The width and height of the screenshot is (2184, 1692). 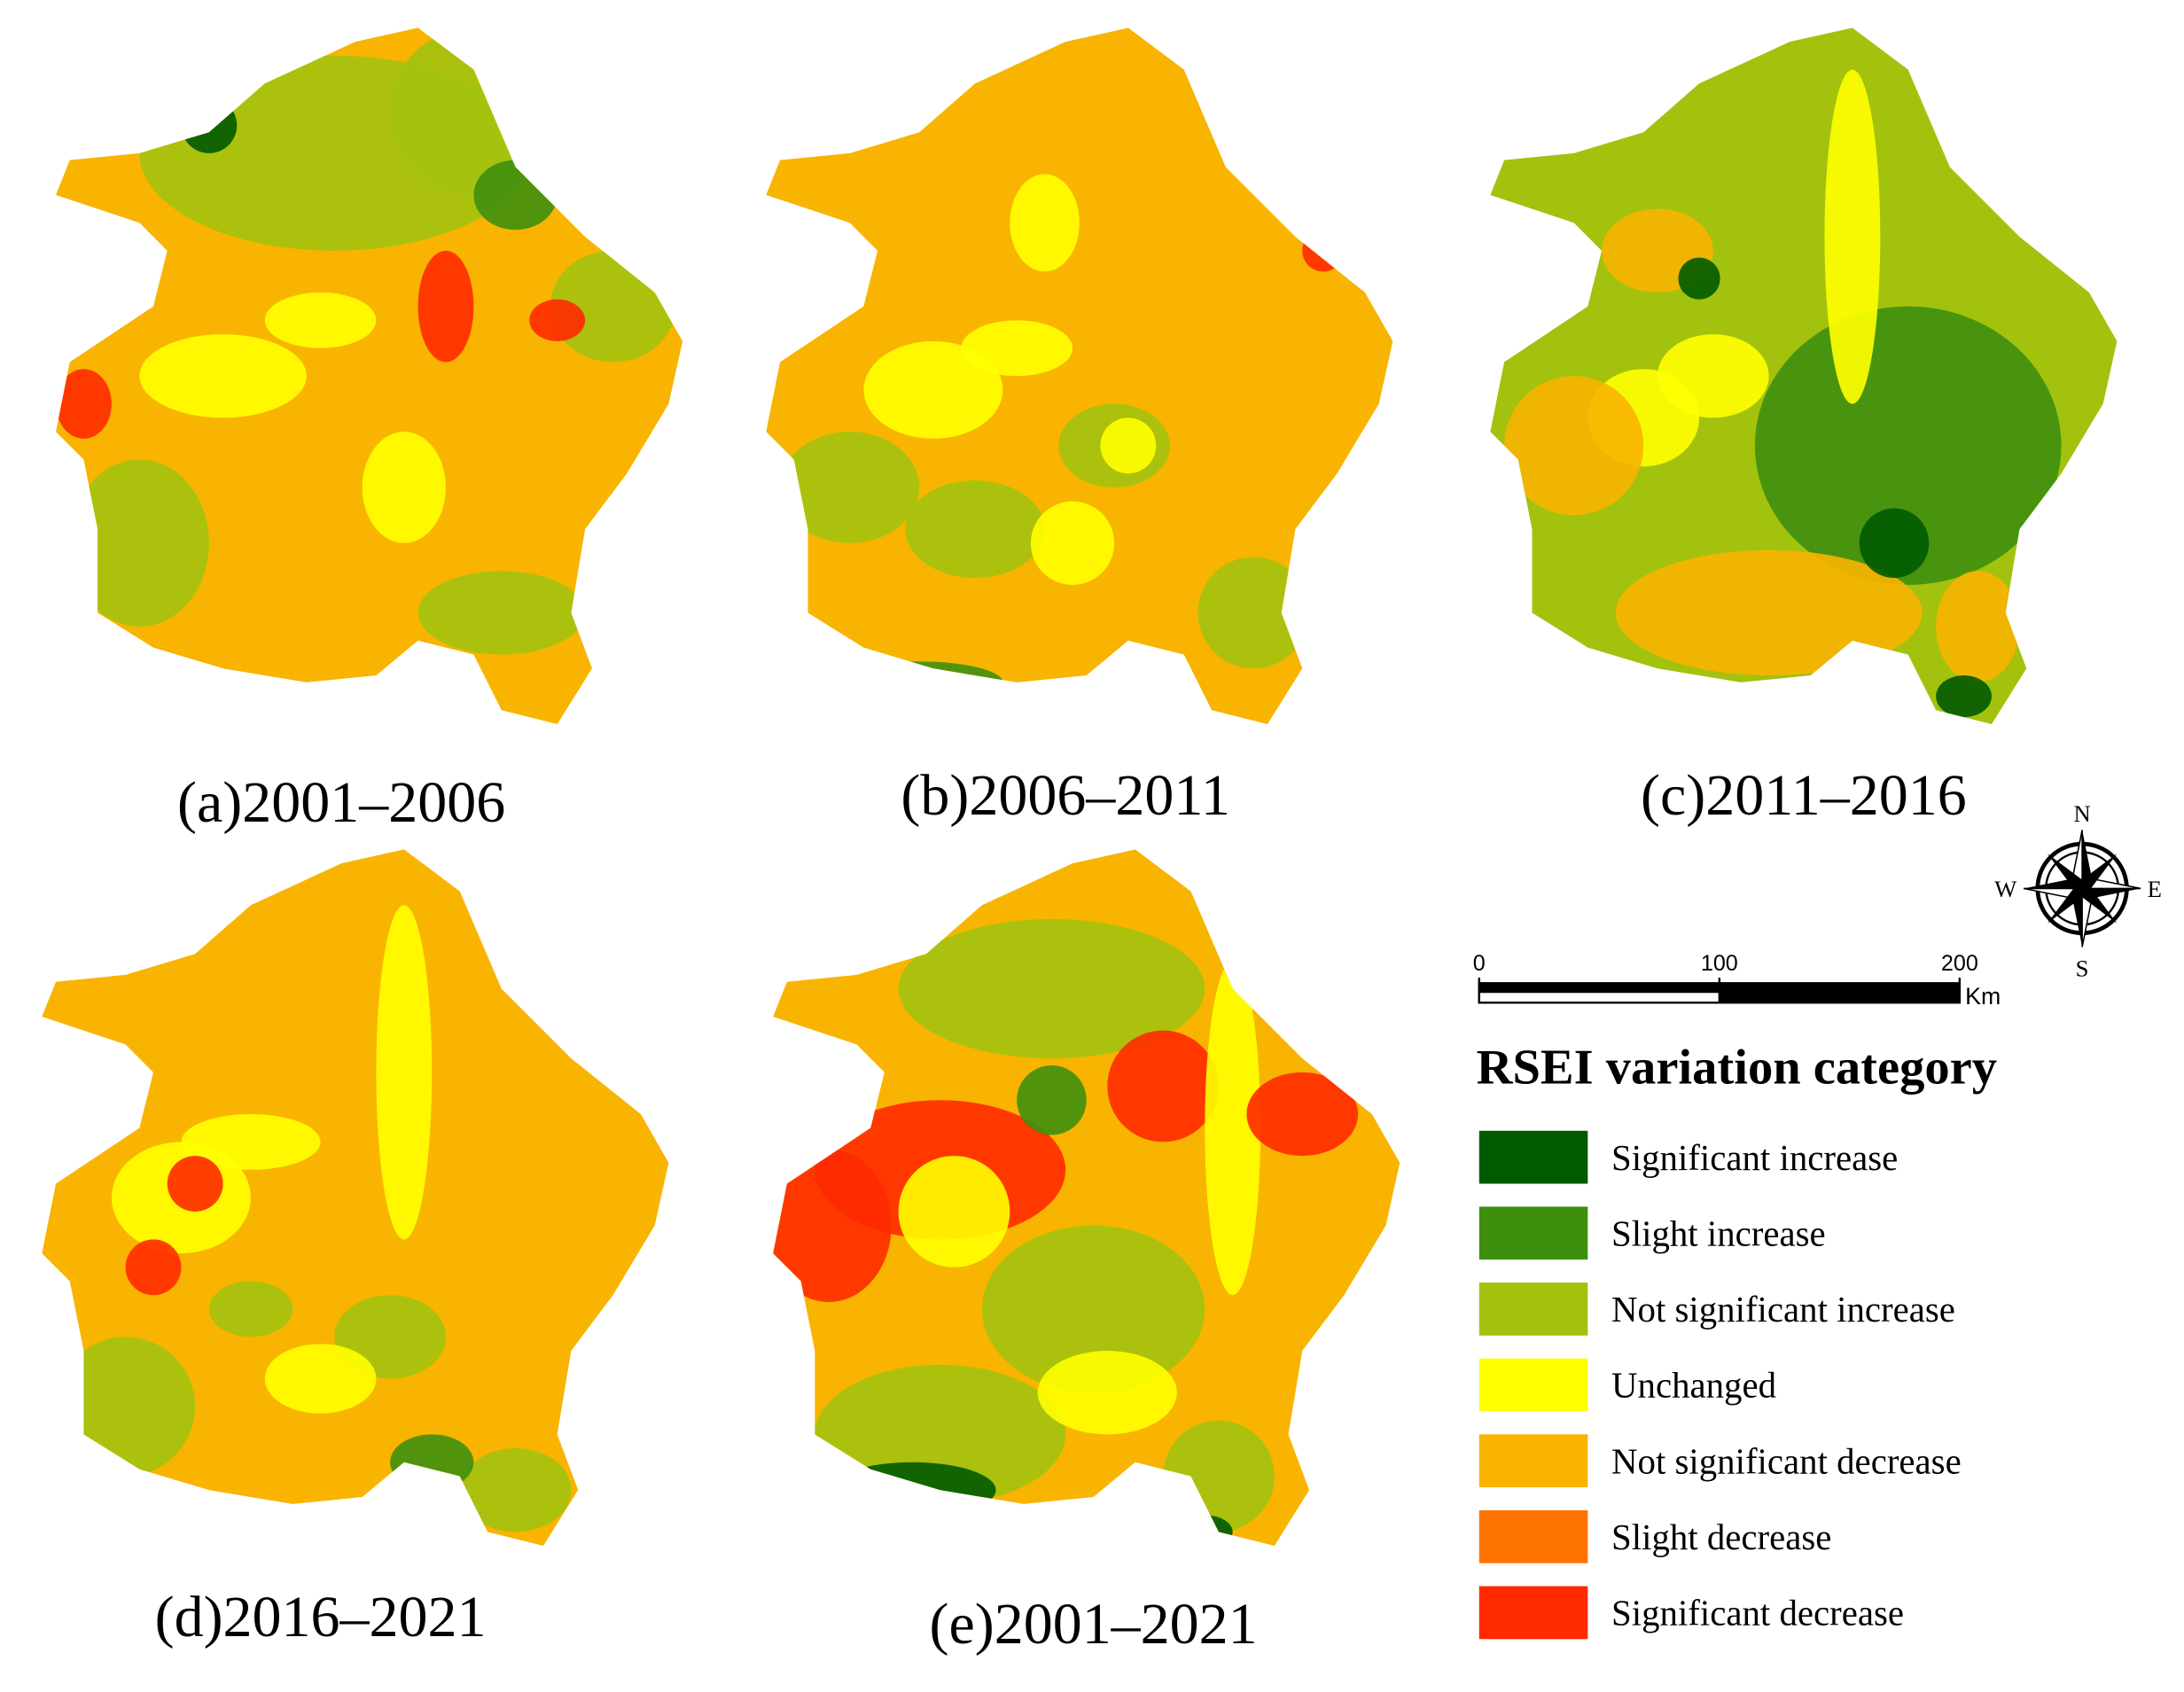 I want to click on legend-label: Slight decrease, so click(x=1721, y=1537).